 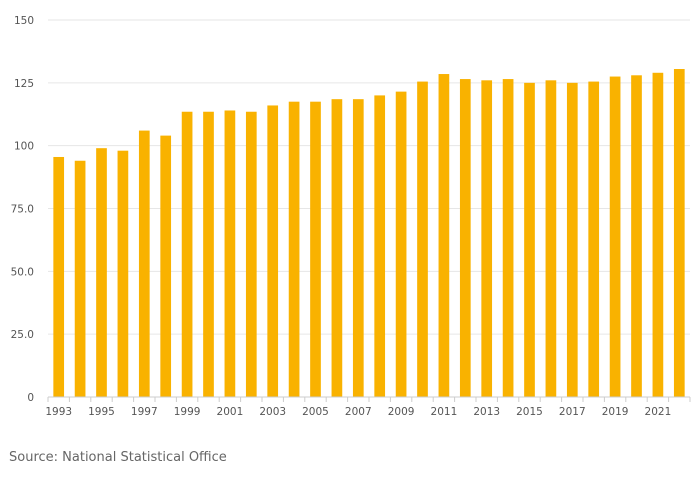 What do you see at coordinates (551, 238) in the screenshot?
I see `bar-2016` at bounding box center [551, 238].